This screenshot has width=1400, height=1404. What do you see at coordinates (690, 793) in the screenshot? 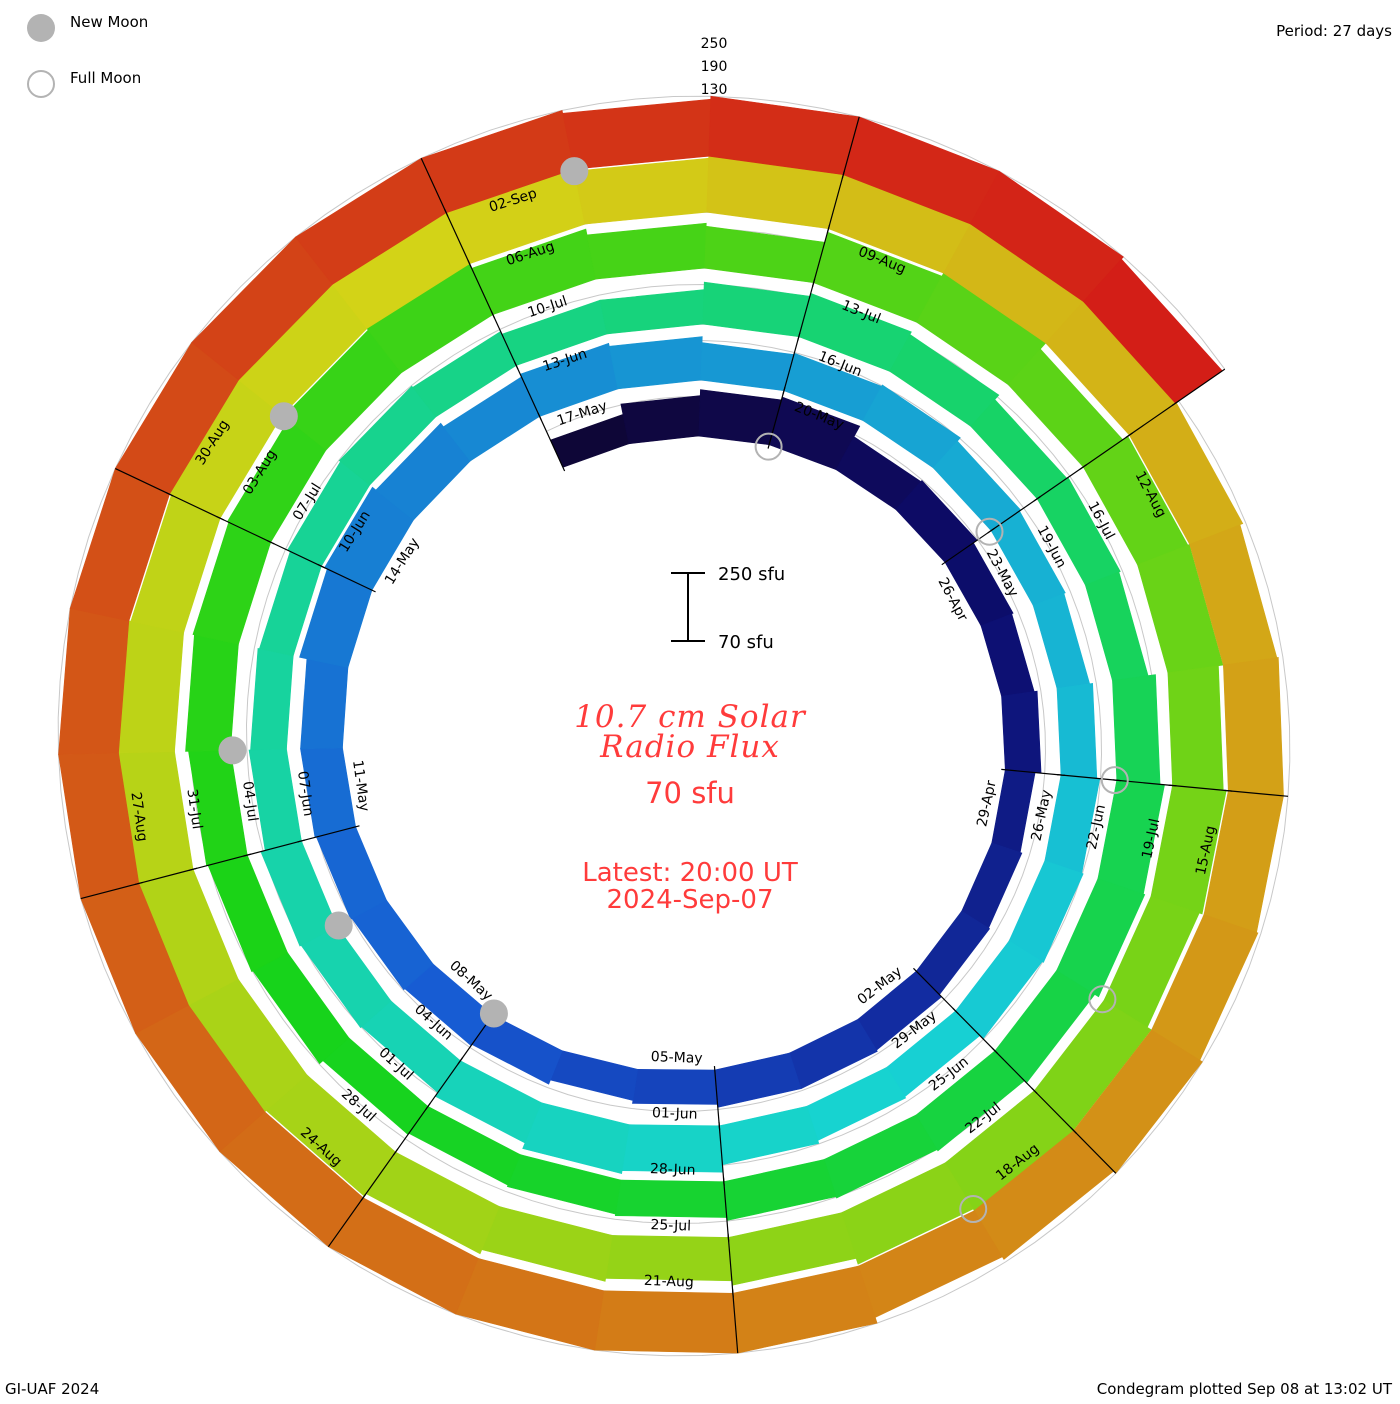
I see `current-flux-value: 70 sfu` at bounding box center [690, 793].